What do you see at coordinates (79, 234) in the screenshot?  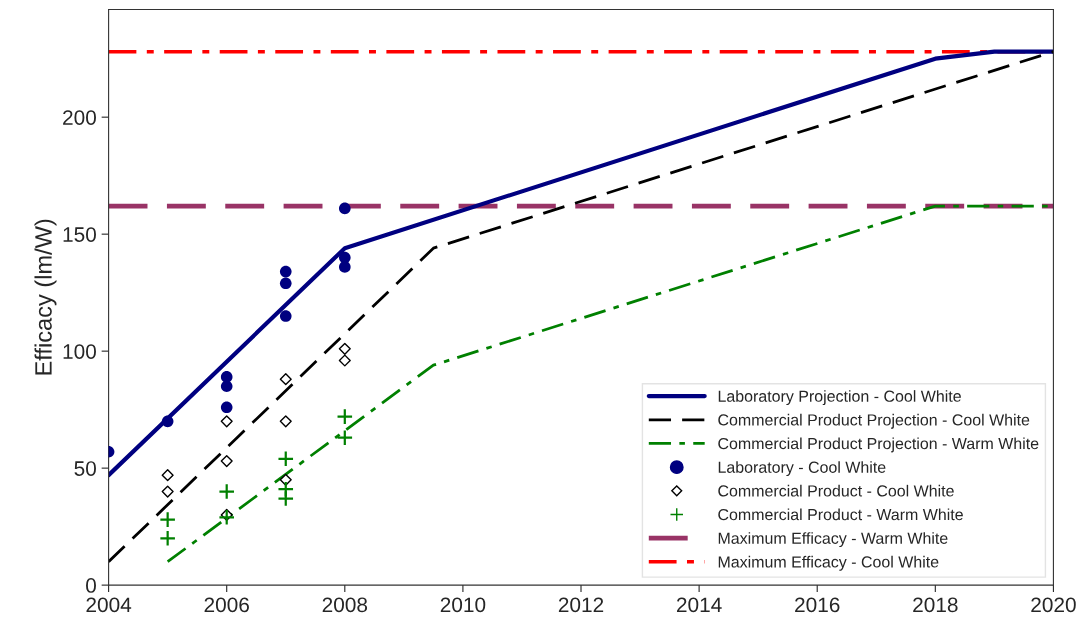 I see `y-tick-label: 150` at bounding box center [79, 234].